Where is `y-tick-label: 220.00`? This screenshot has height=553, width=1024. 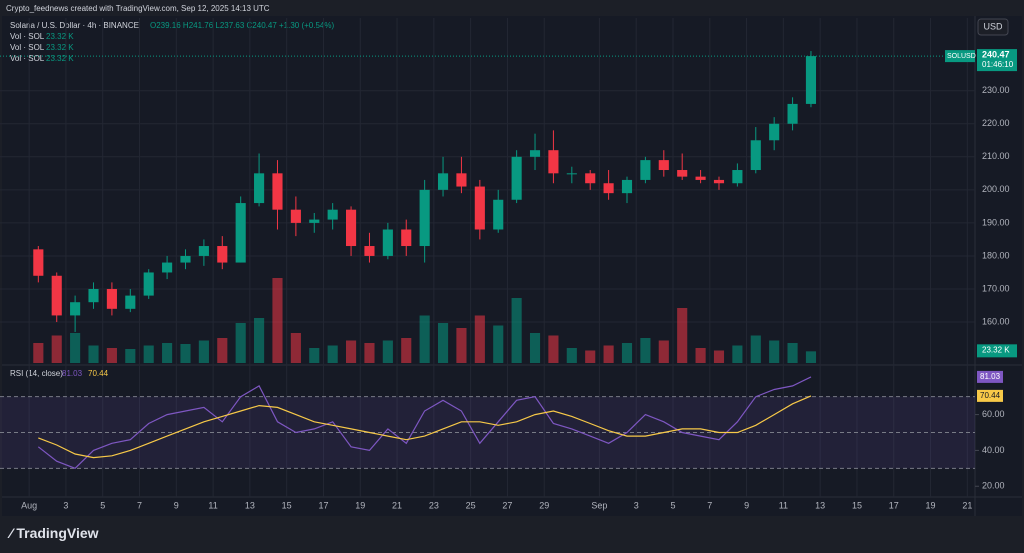
y-tick-label: 220.00 is located at coordinates (996, 123).